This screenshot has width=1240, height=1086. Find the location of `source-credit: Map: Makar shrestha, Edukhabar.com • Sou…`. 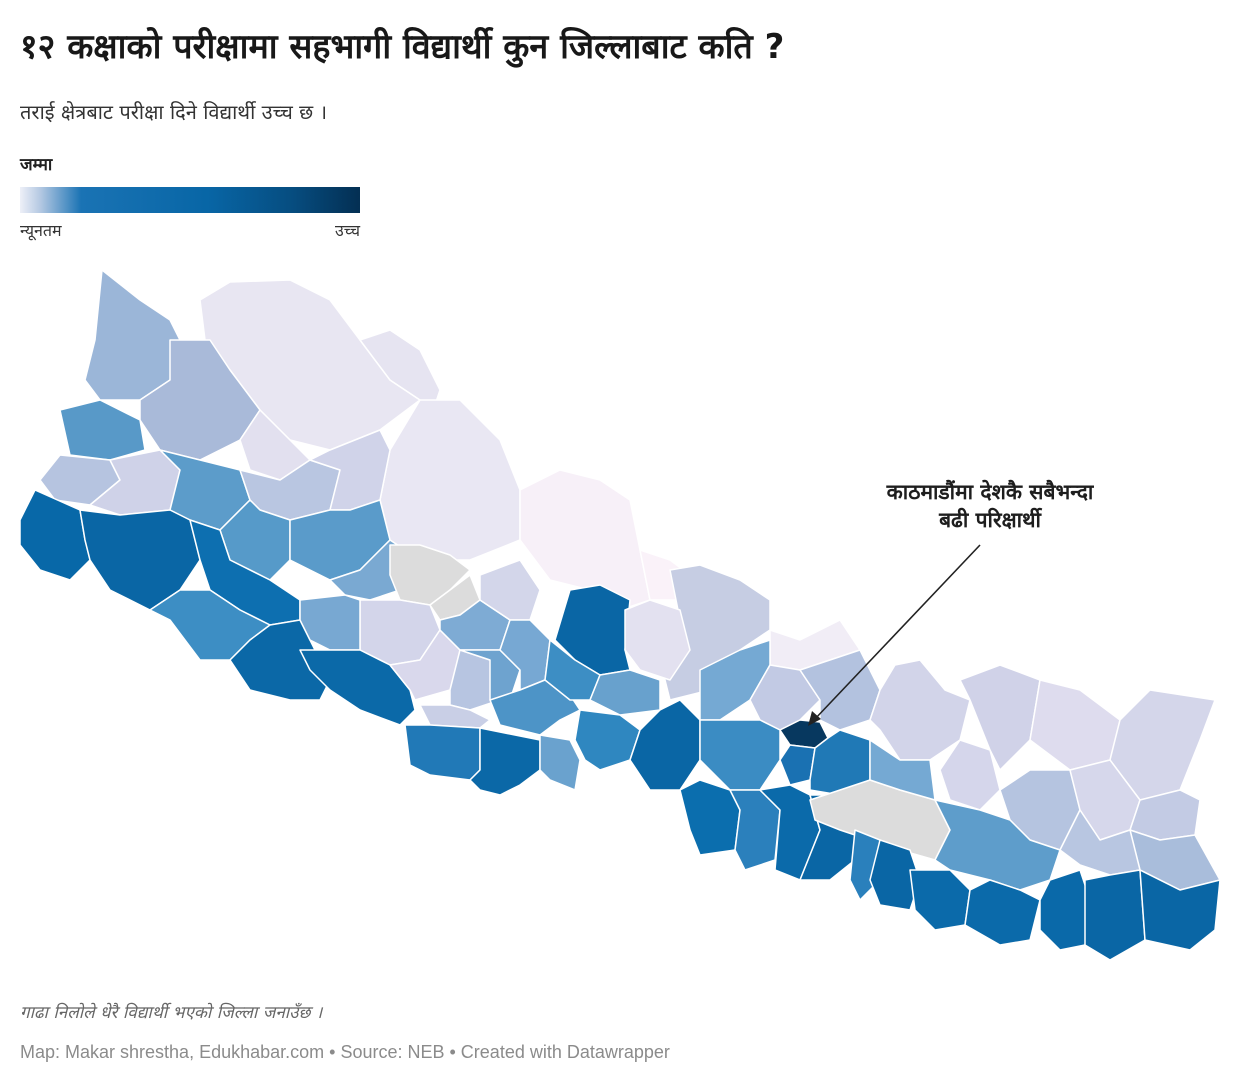

source-credit: Map: Makar shrestha, Edukhabar.com • Sou… is located at coordinates (345, 1052).